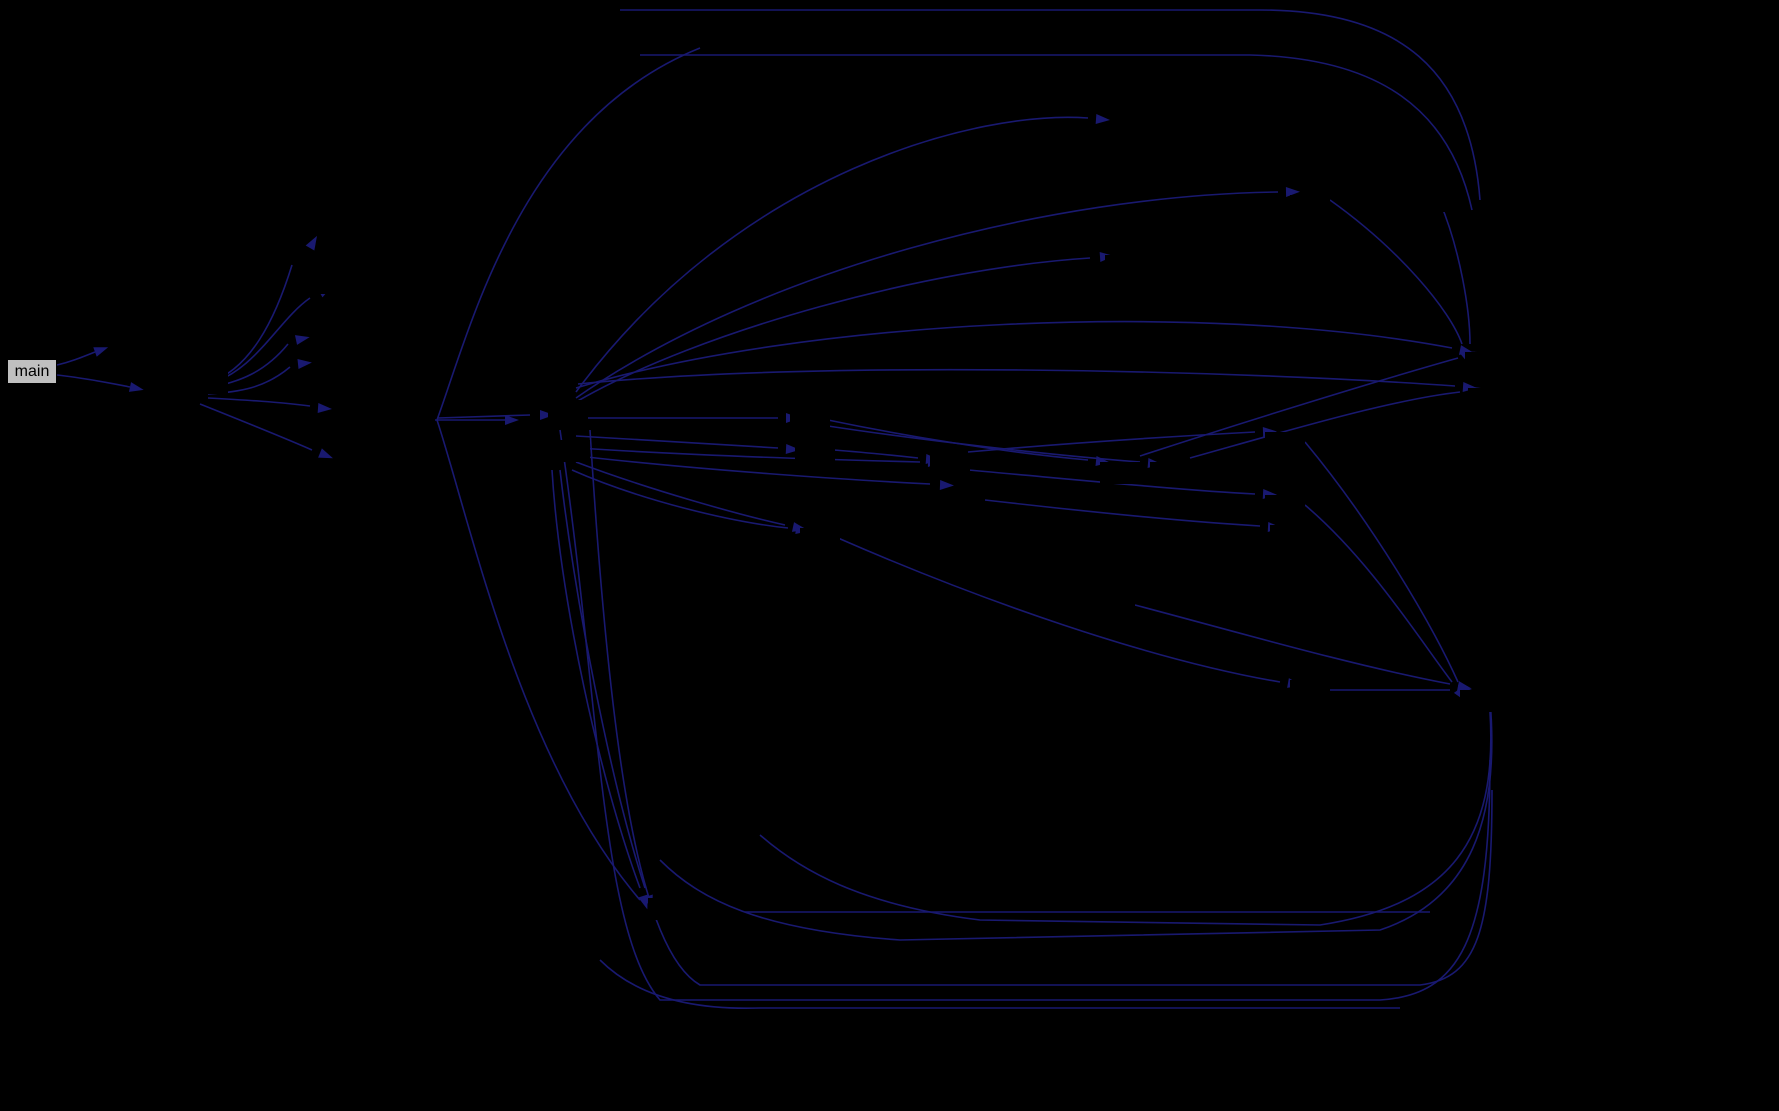 This screenshot has height=1111, width=1779. What do you see at coordinates (32, 371) in the screenshot?
I see `graph-node-main: main` at bounding box center [32, 371].